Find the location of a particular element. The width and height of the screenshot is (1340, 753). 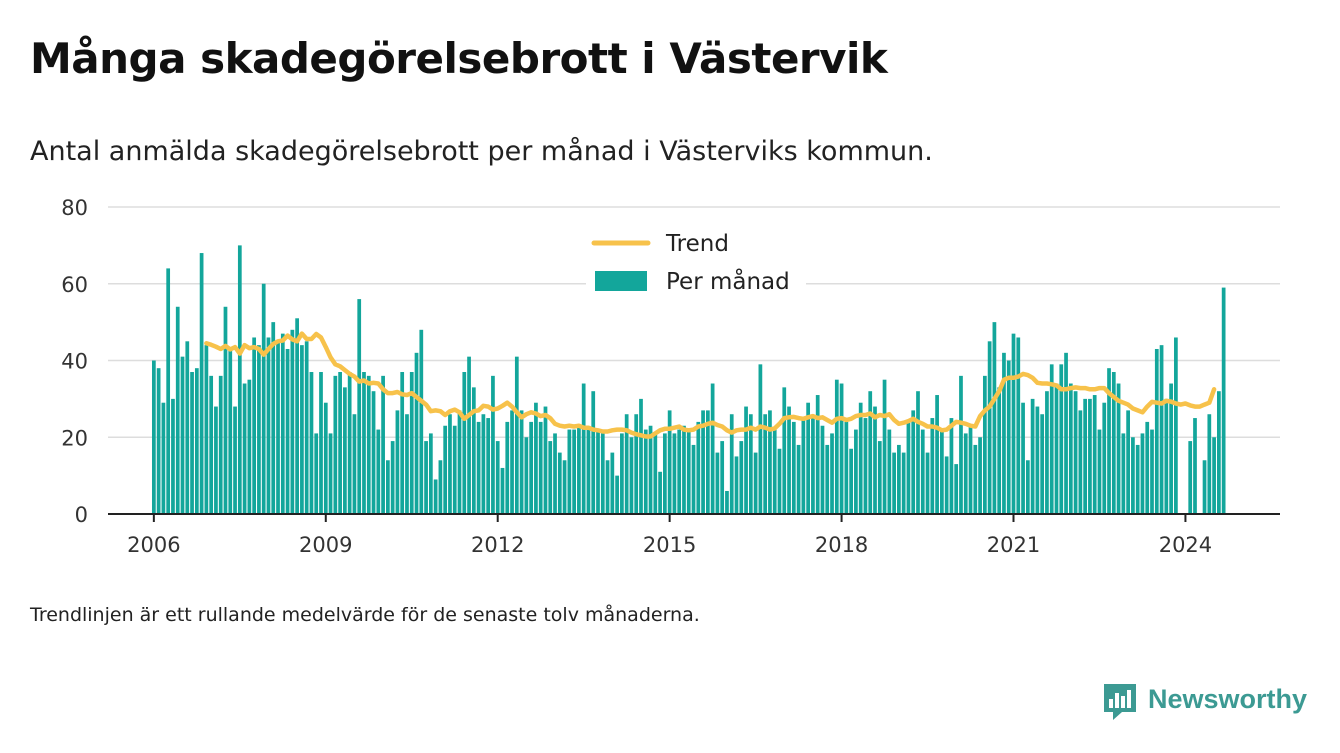

y-tick-label: 20 is located at coordinates (74, 438).